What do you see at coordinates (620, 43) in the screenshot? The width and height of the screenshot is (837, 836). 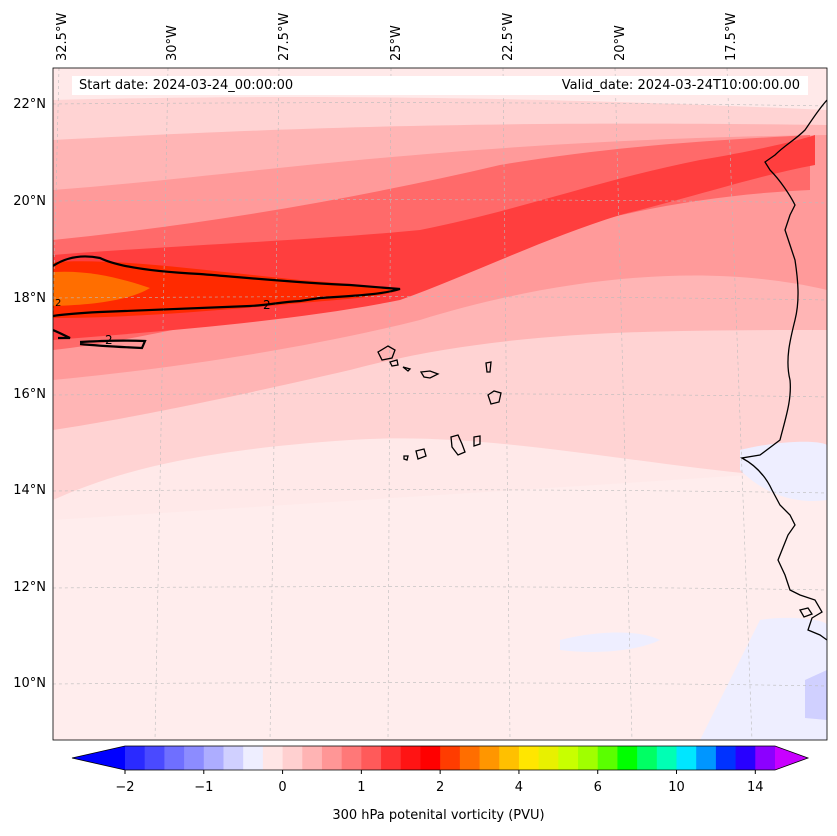 I see `lon-label: 20°W` at bounding box center [620, 43].